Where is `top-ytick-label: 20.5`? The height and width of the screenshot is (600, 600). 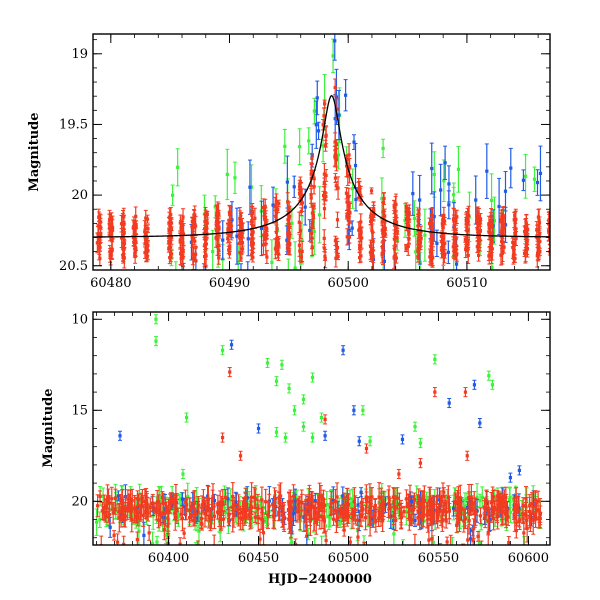 top-ytick-label: 20.5 is located at coordinates (73, 266).